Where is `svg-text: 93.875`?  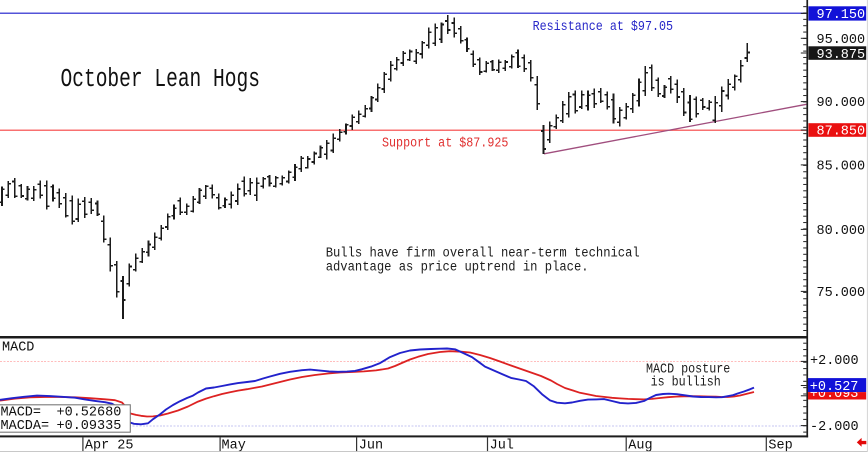 svg-text: 93.875 is located at coordinates (841, 55).